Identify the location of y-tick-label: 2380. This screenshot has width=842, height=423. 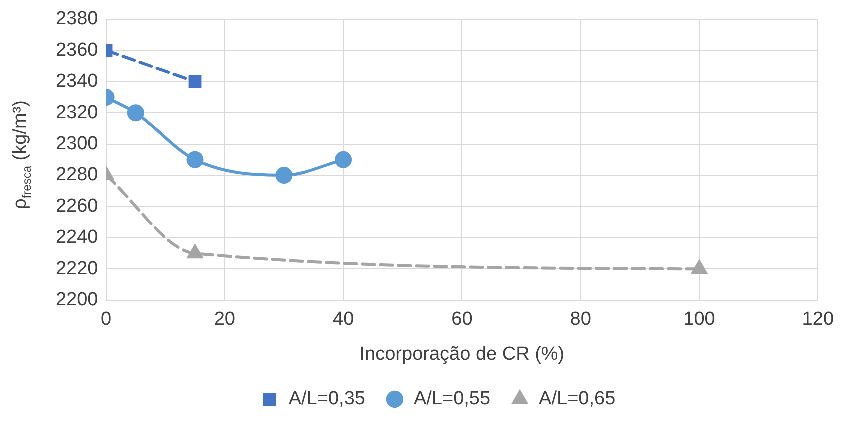
(77, 19).